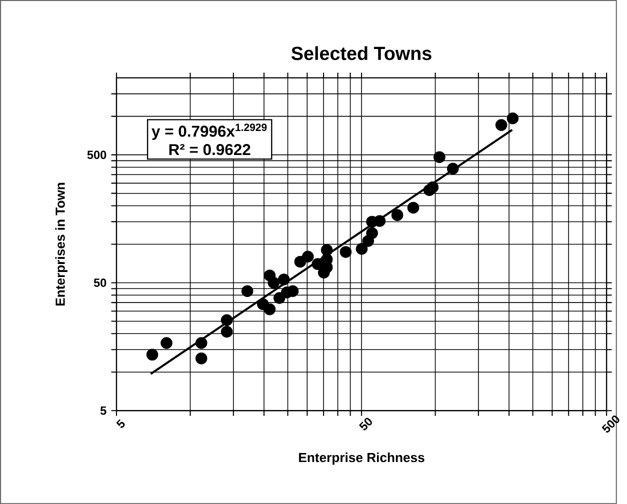 This screenshot has width=627, height=504. What do you see at coordinates (361, 53) in the screenshot?
I see `chart-title: Selected Towns` at bounding box center [361, 53].